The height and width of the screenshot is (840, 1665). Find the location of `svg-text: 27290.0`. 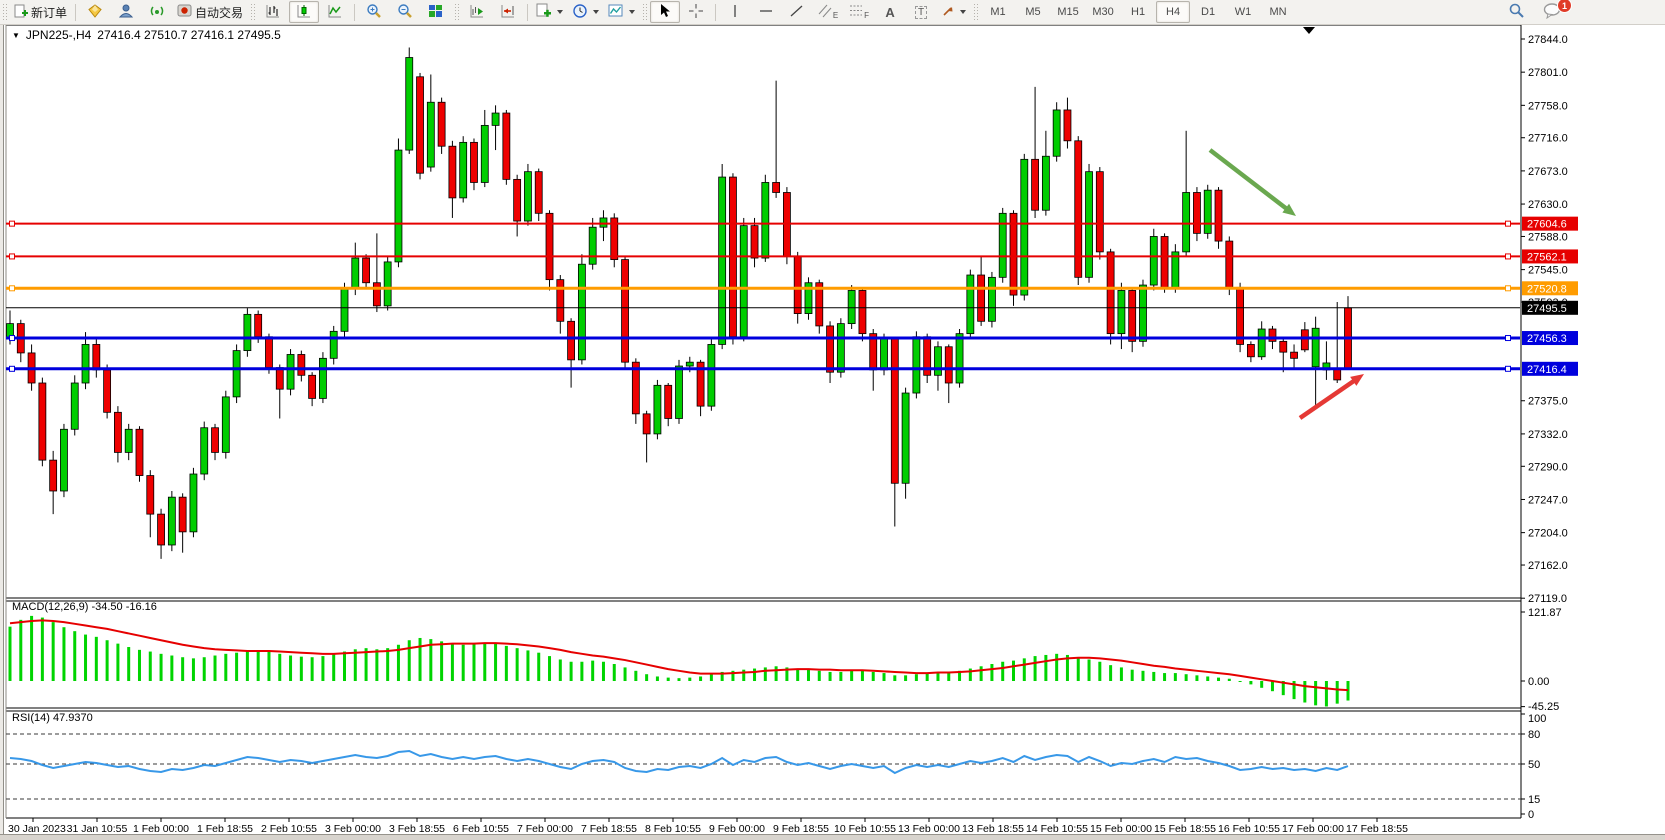

svg-text: 27290.0 is located at coordinates (1548, 467).